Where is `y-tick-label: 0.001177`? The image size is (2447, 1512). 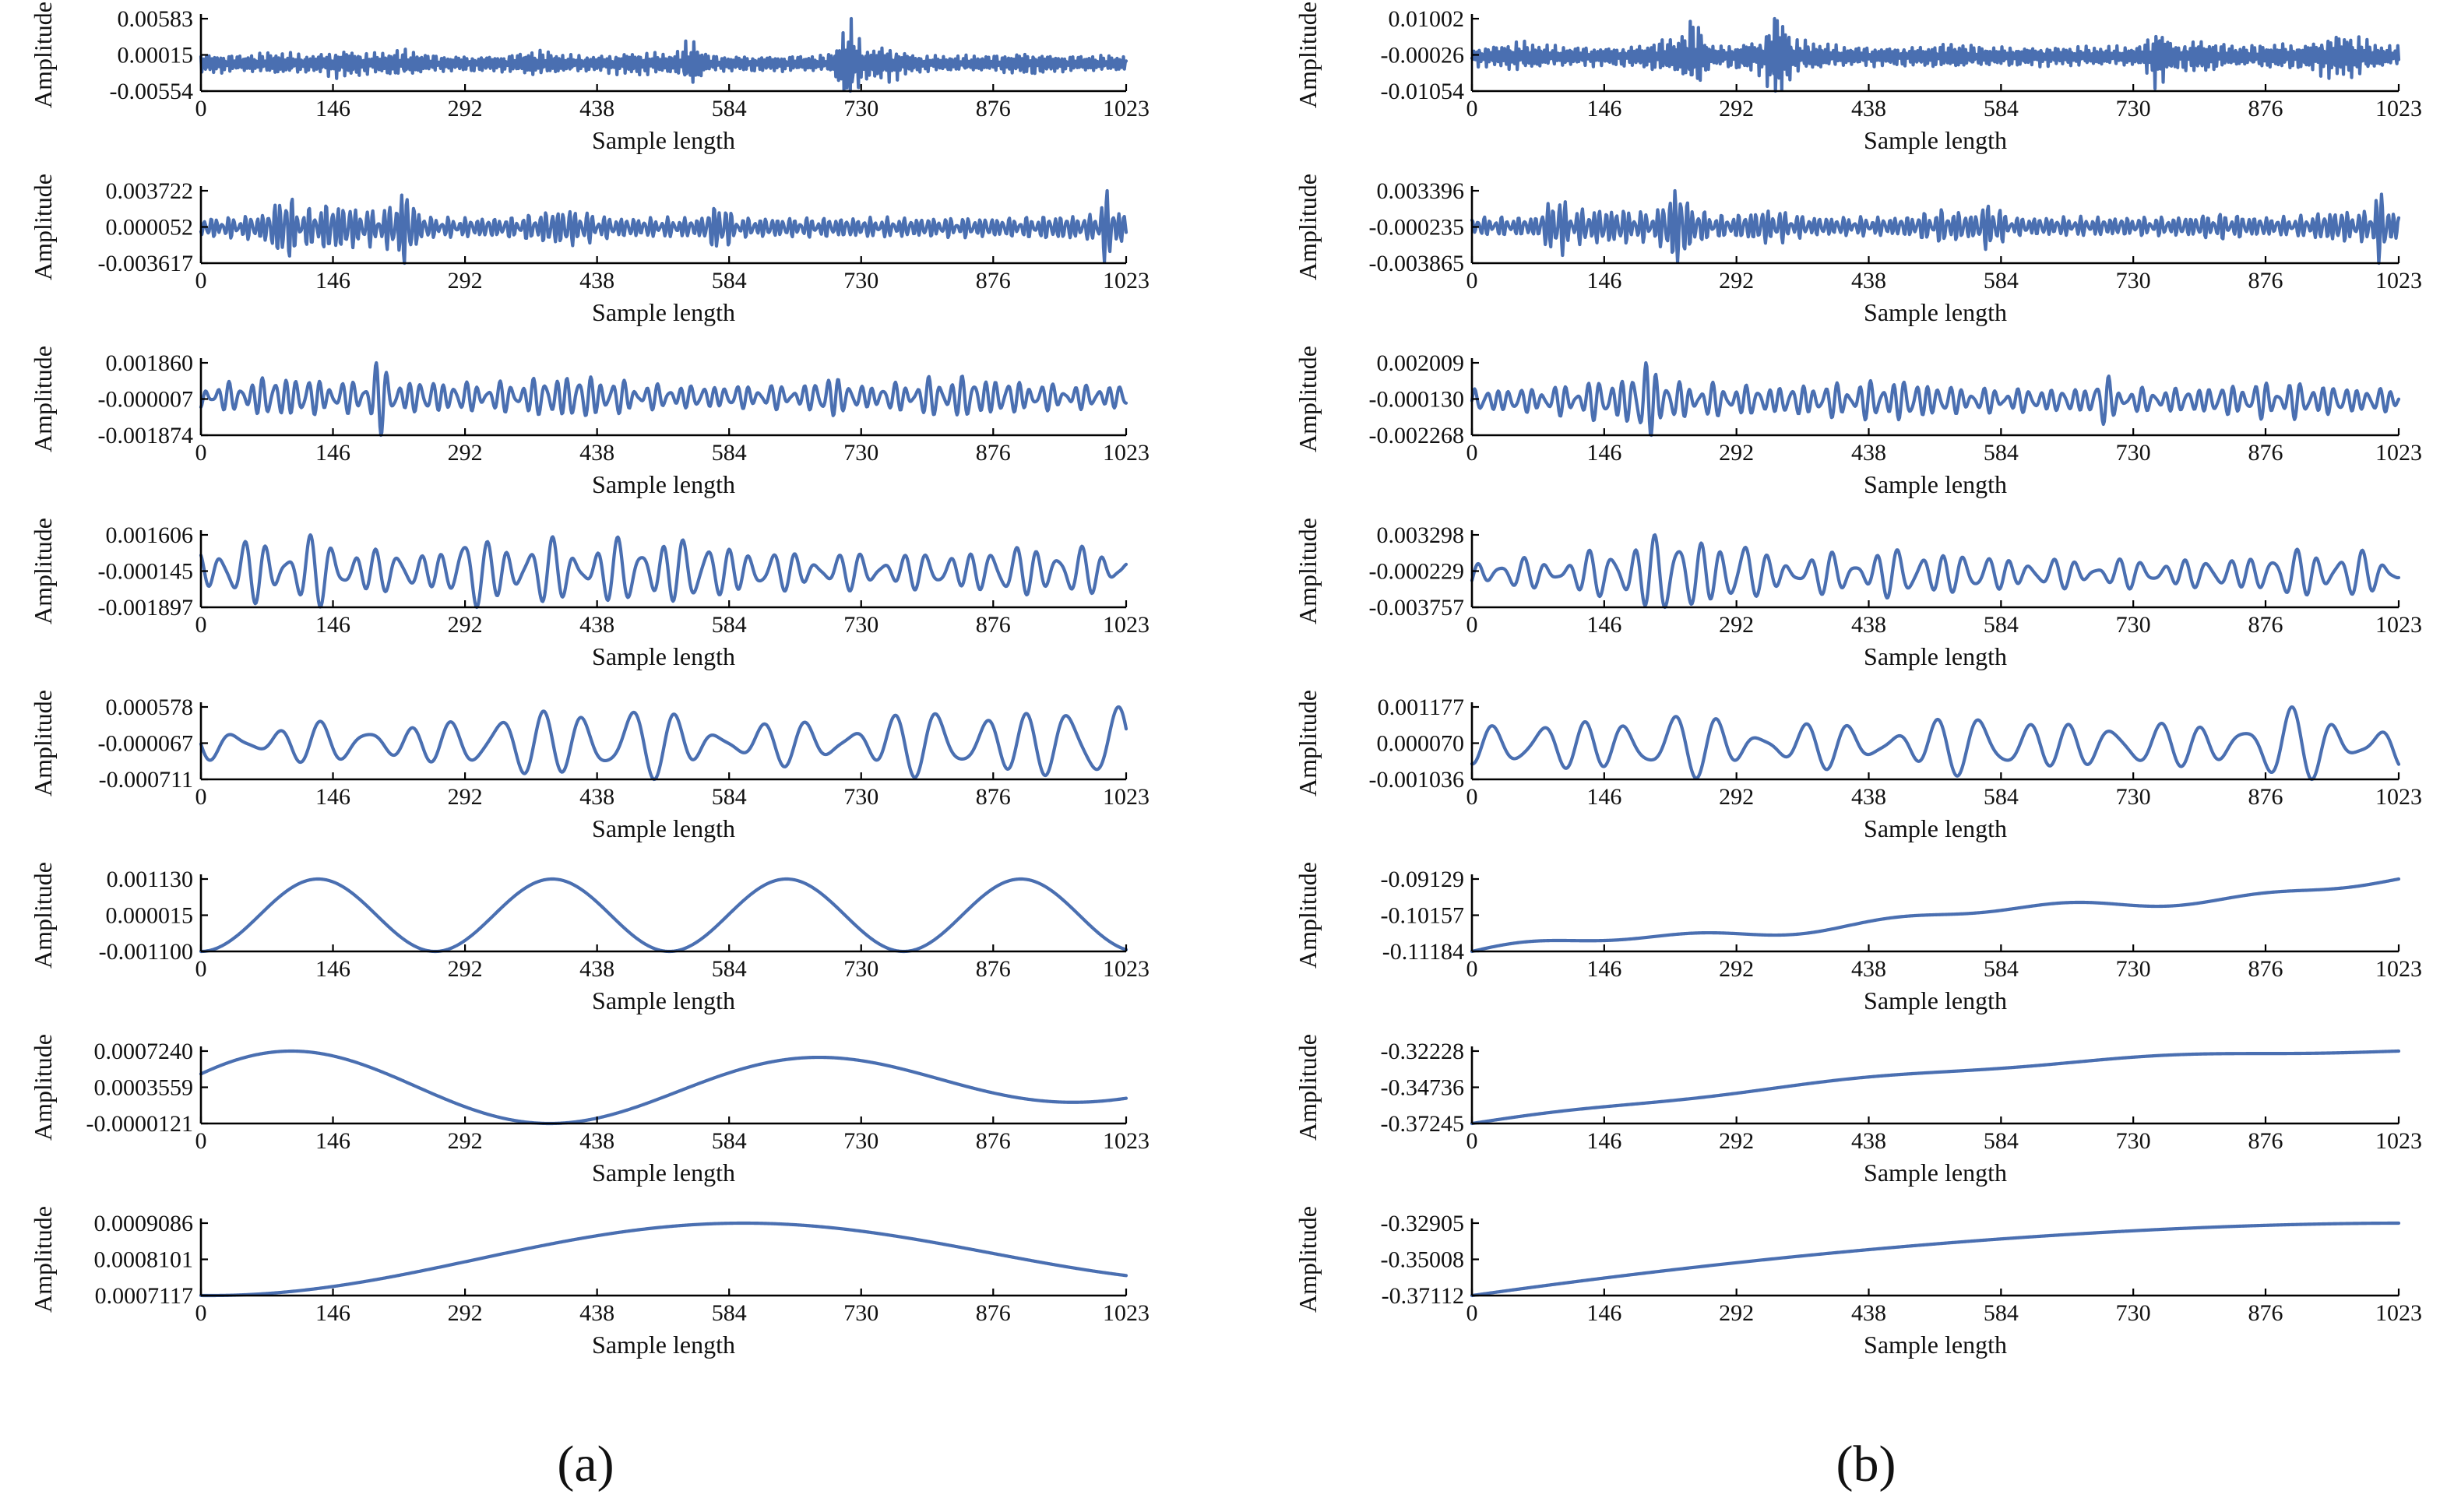 y-tick-label: 0.001177 is located at coordinates (1421, 707).